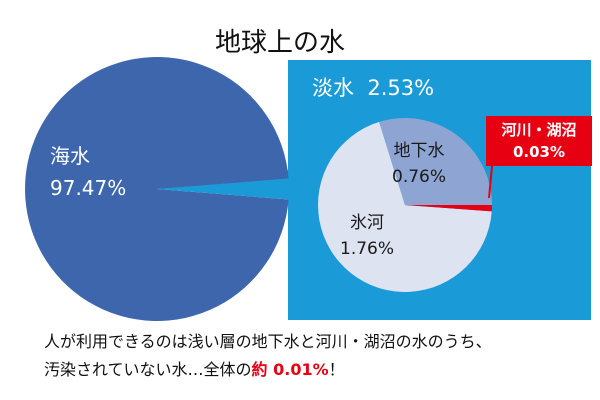 The height and width of the screenshot is (400, 600). I want to click on river-lake-value: 0.03%, so click(539, 152).